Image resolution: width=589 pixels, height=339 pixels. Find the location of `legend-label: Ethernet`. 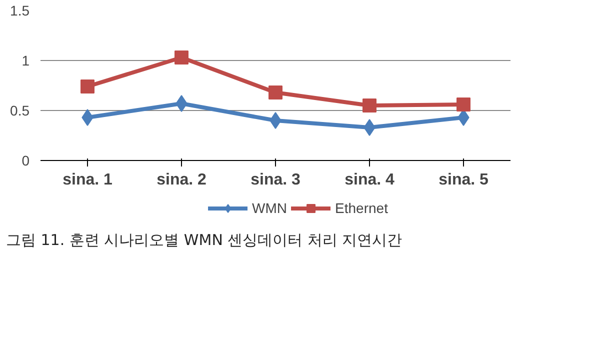

legend-label: Ethernet is located at coordinates (361, 208).